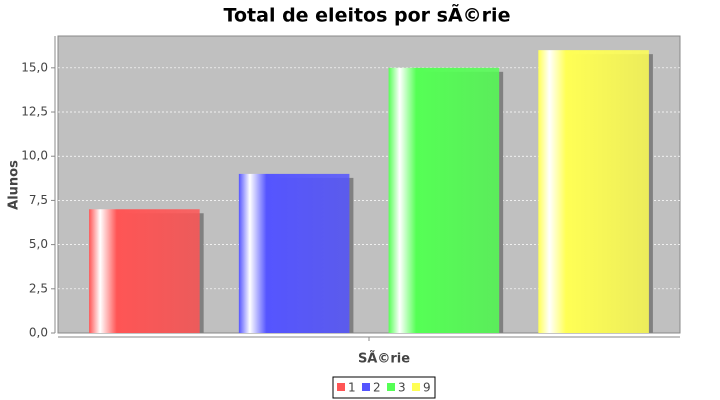 This screenshot has width=720, height=400. Describe the element at coordinates (427, 388) in the screenshot. I see `legend-label: 9` at that location.